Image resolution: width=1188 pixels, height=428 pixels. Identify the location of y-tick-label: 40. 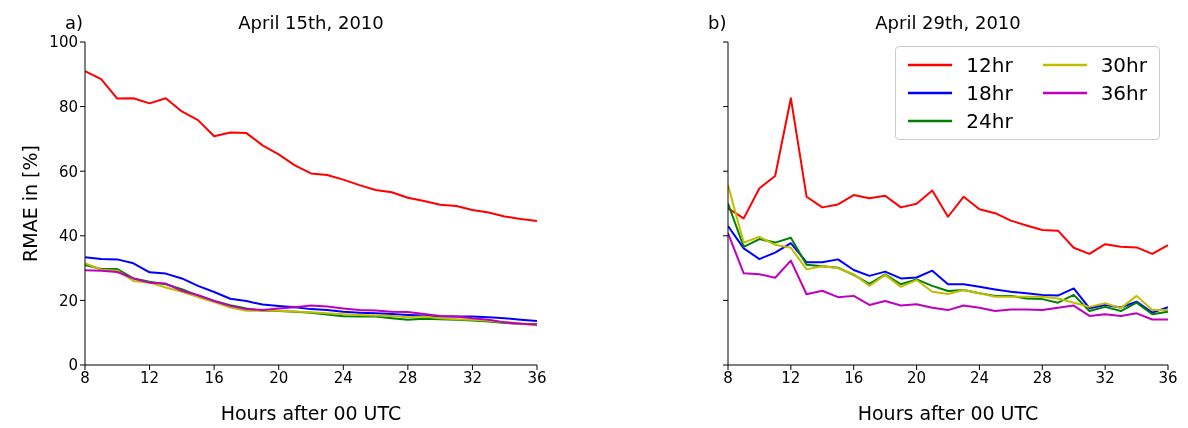
(68, 236).